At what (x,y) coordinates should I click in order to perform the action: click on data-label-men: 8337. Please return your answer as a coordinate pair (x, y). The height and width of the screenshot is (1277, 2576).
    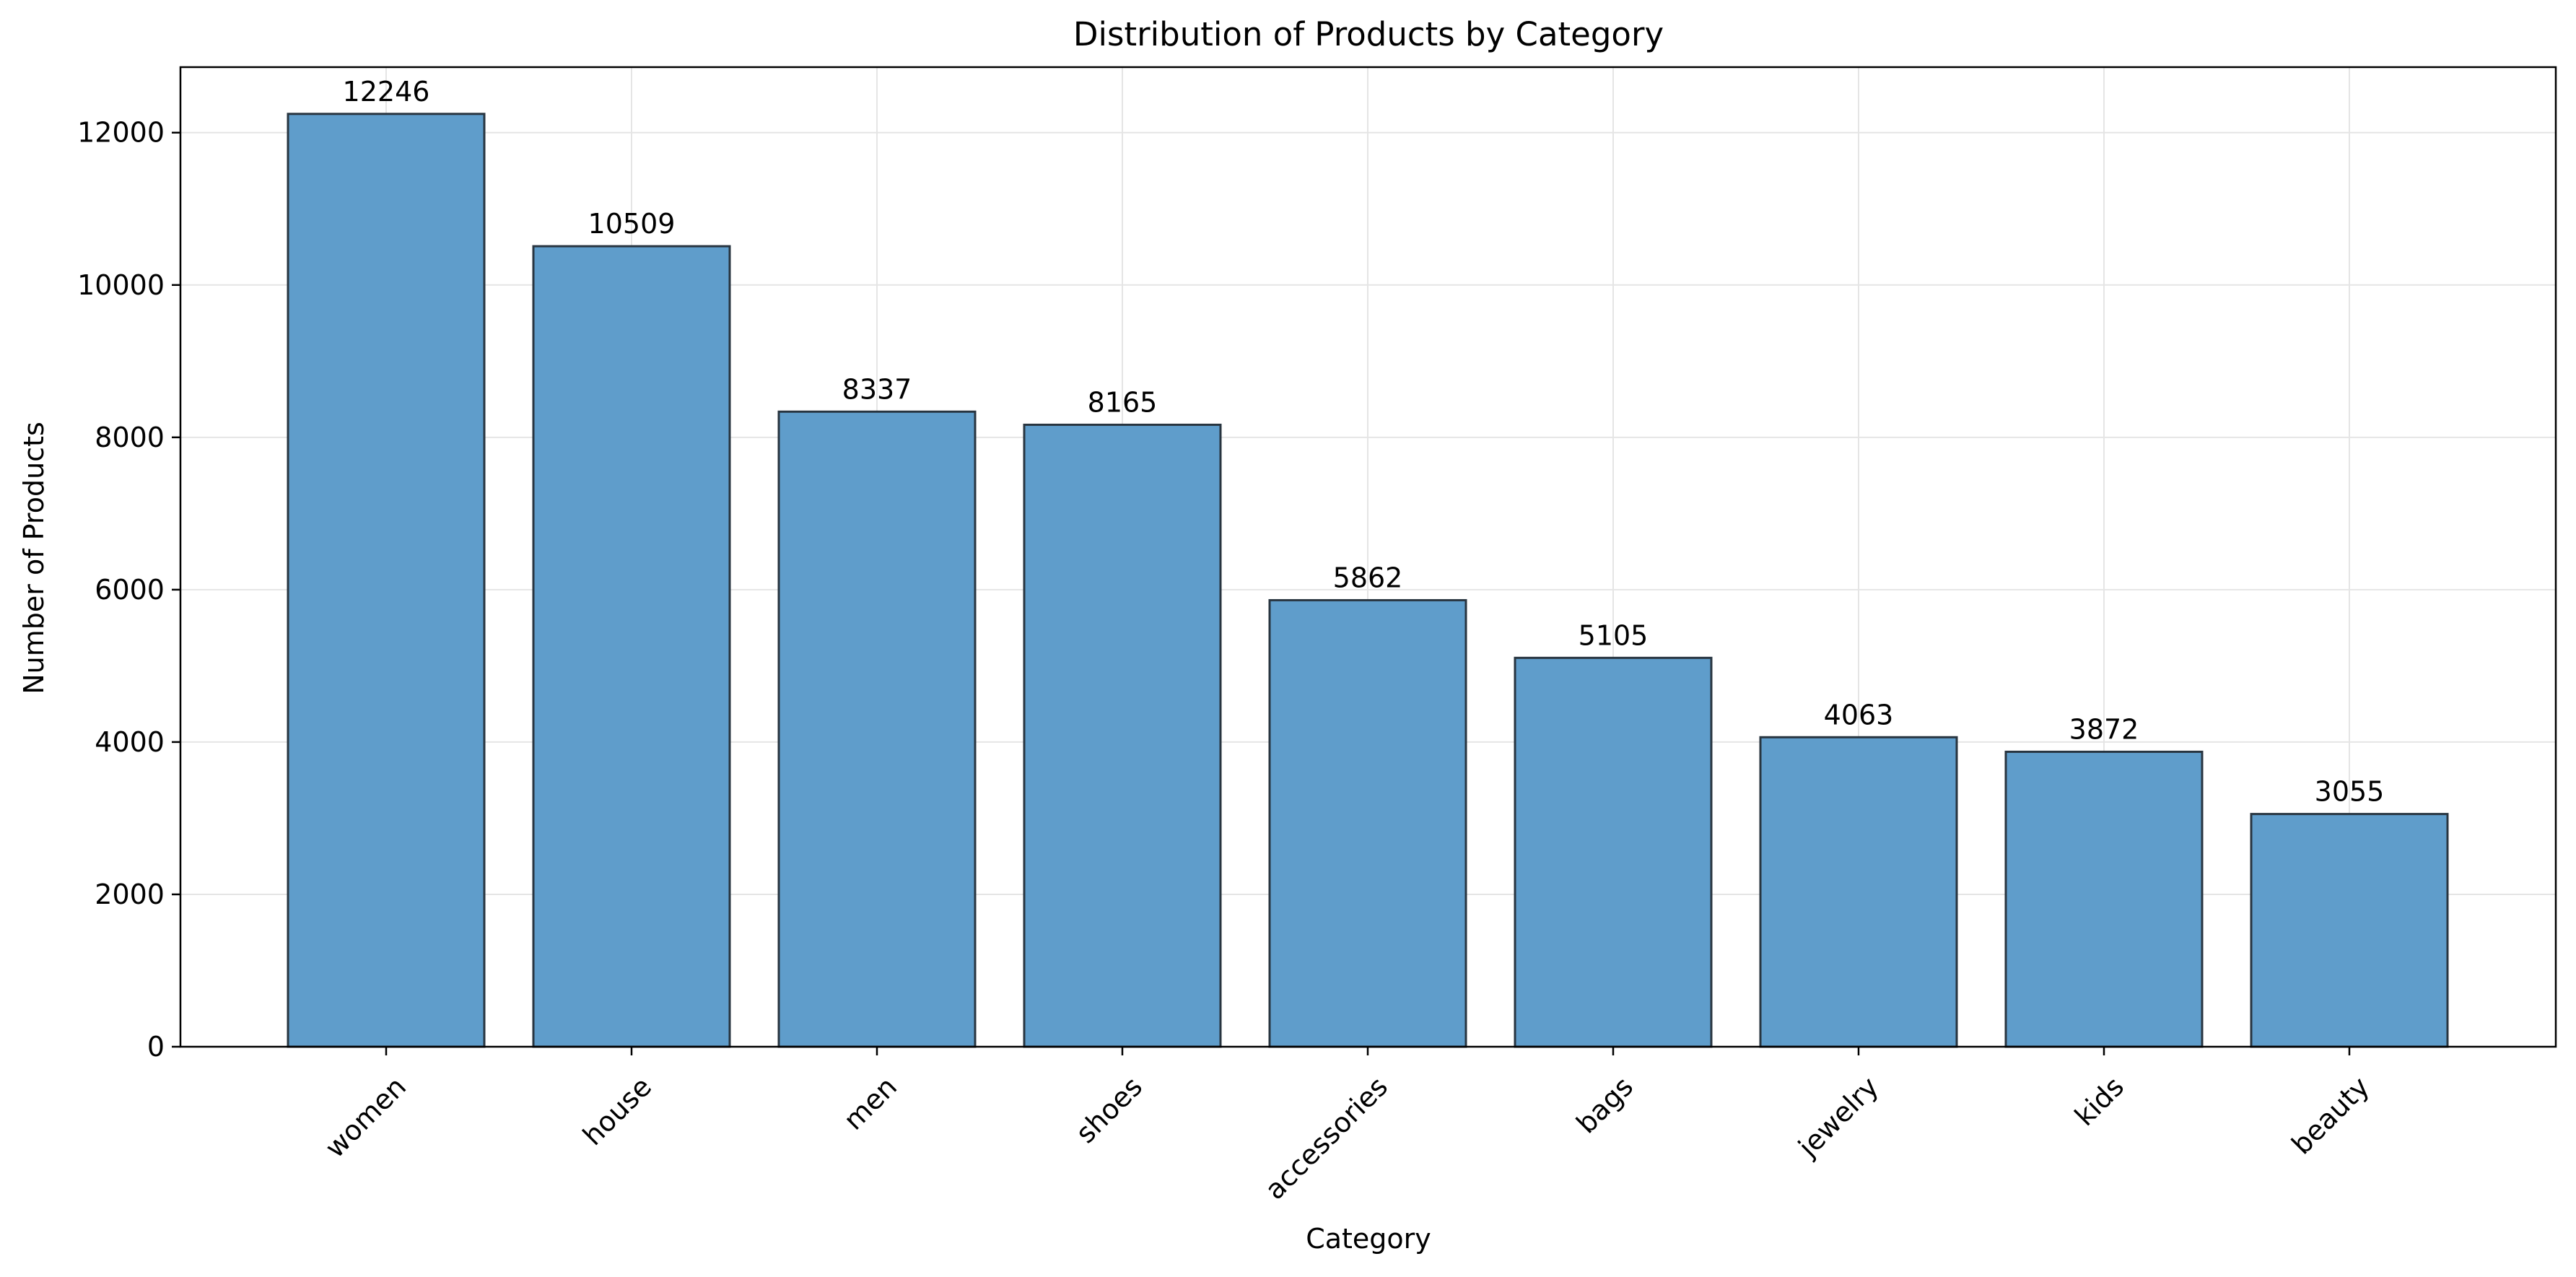
    Looking at the image, I should click on (877, 389).